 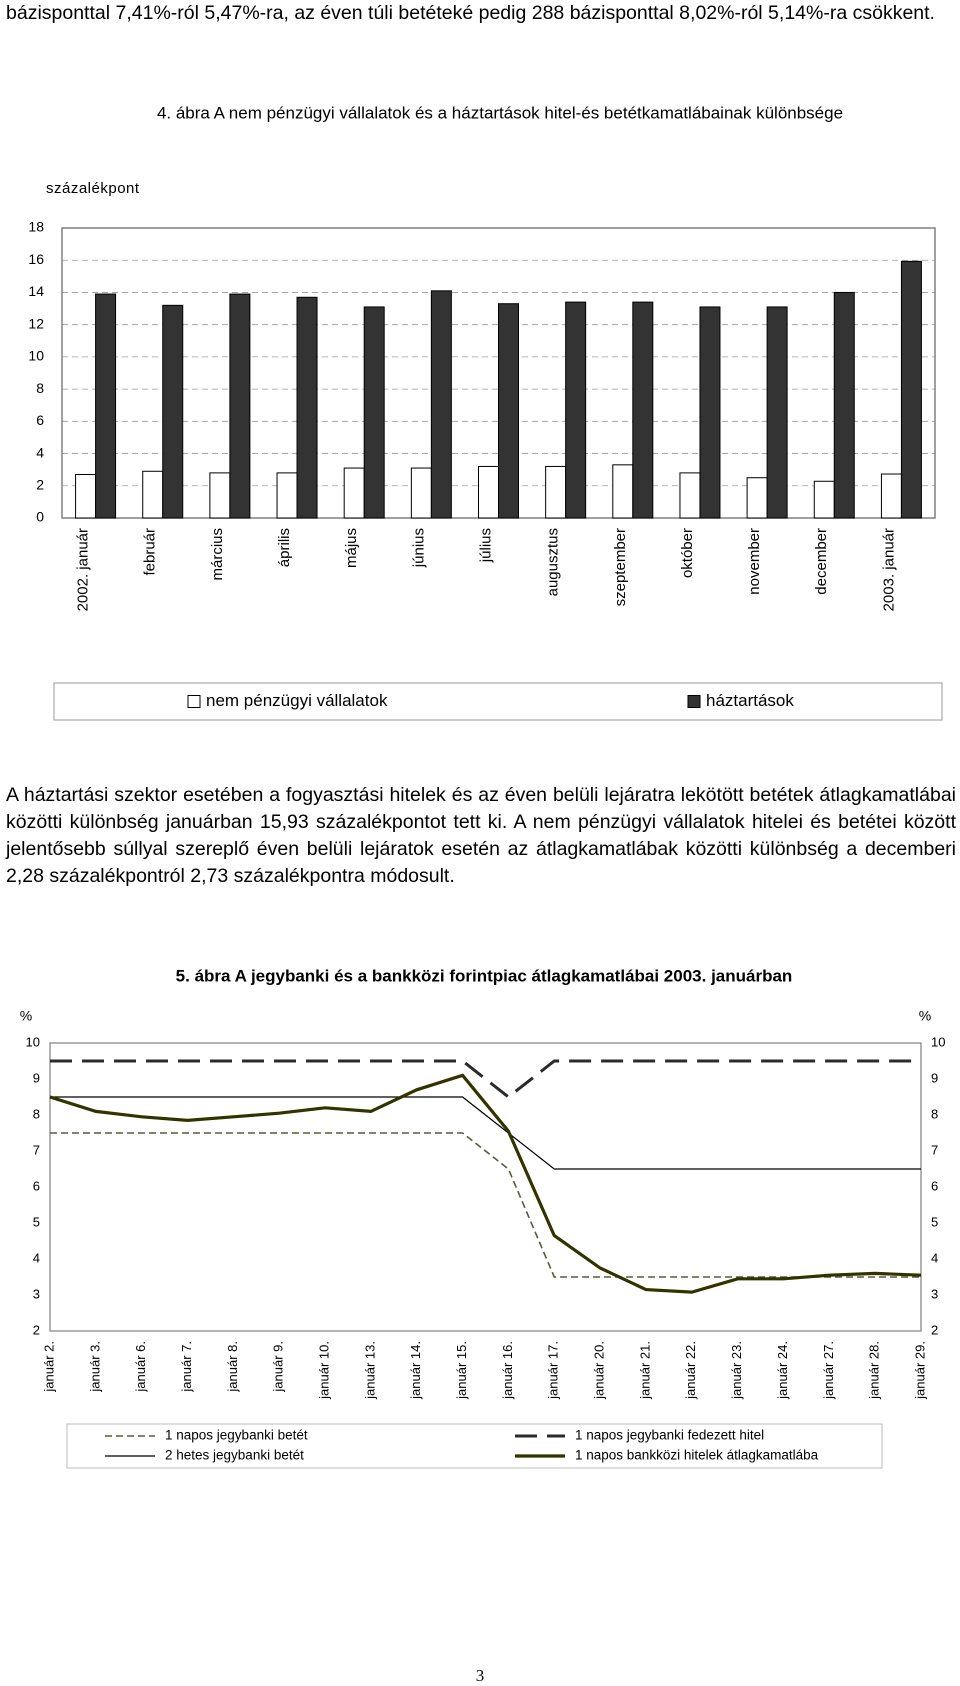 What do you see at coordinates (26, 1016) in the screenshot?
I see `y-axis-label: %` at bounding box center [26, 1016].